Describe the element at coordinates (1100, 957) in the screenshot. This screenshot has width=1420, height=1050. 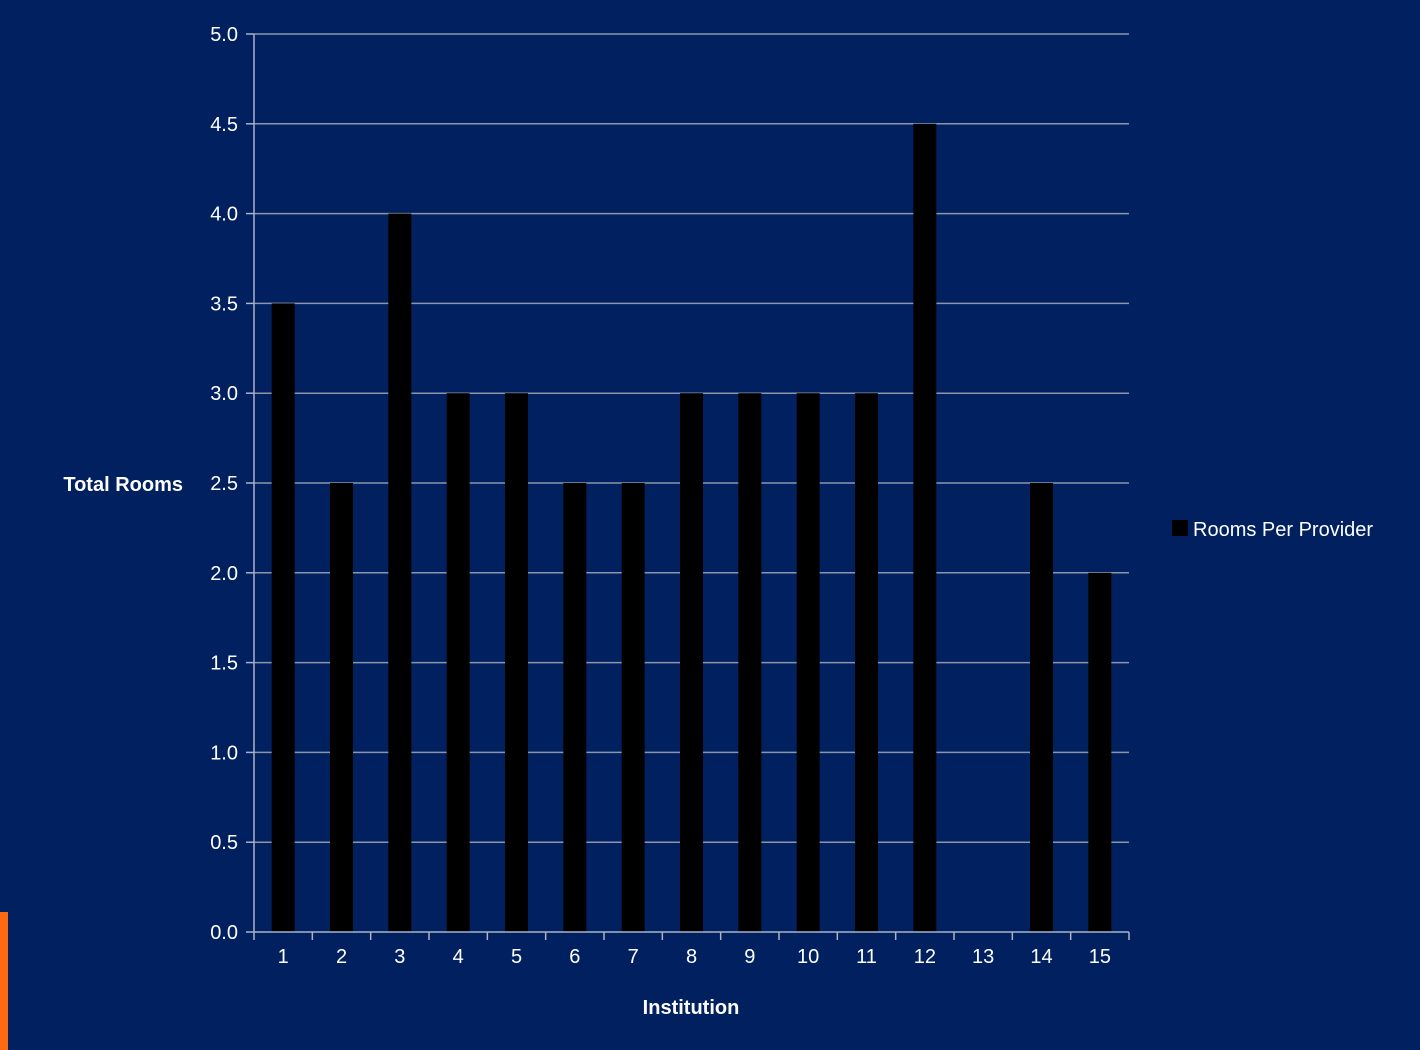
I see `x-tick-label: 15` at that location.